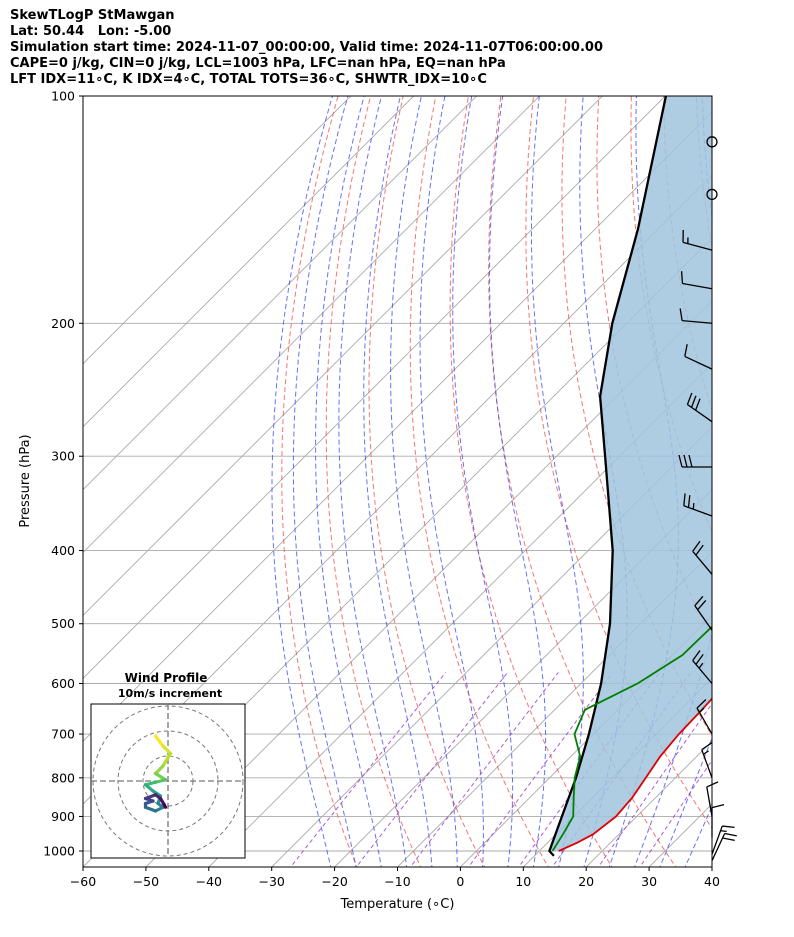 The image size is (794, 937). Describe the element at coordinates (146, 881) in the screenshot. I see `x-tick-label: −50` at that location.